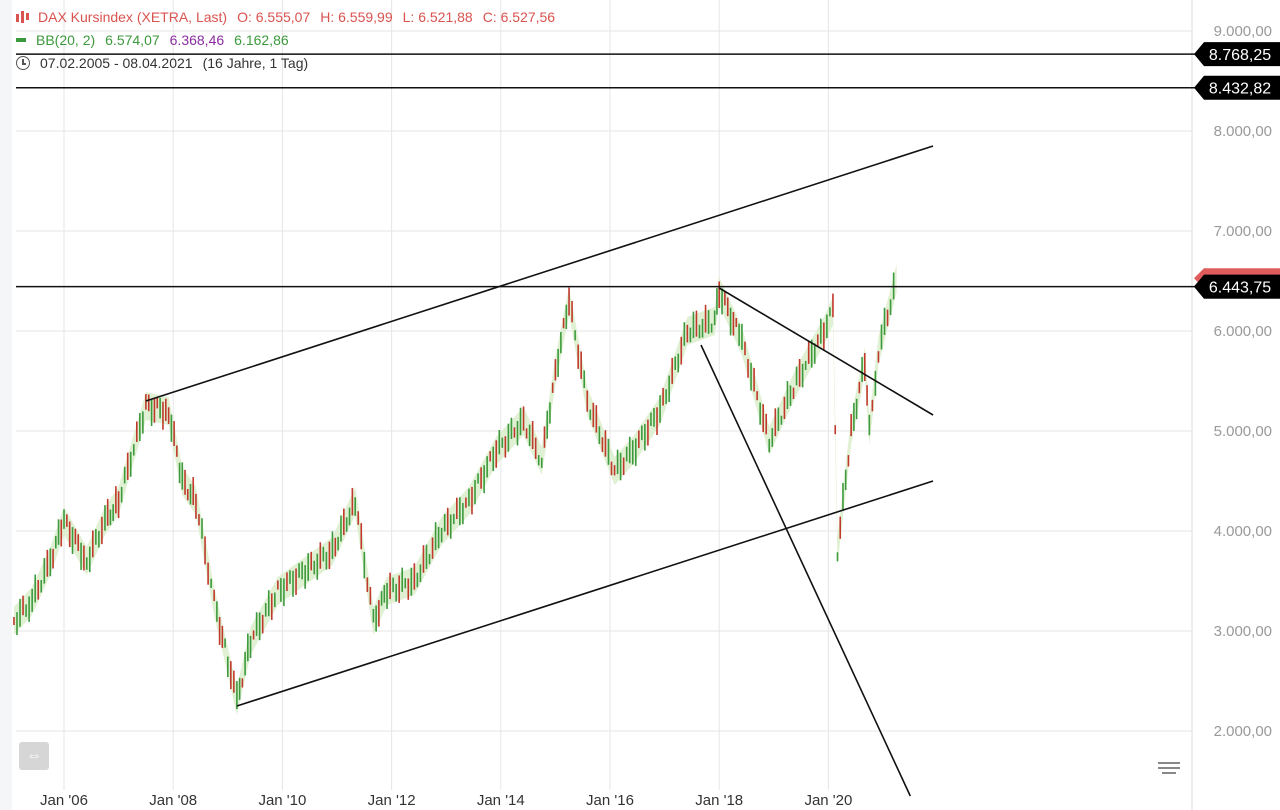  I want to click on candlestick-icon, so click(22, 17).